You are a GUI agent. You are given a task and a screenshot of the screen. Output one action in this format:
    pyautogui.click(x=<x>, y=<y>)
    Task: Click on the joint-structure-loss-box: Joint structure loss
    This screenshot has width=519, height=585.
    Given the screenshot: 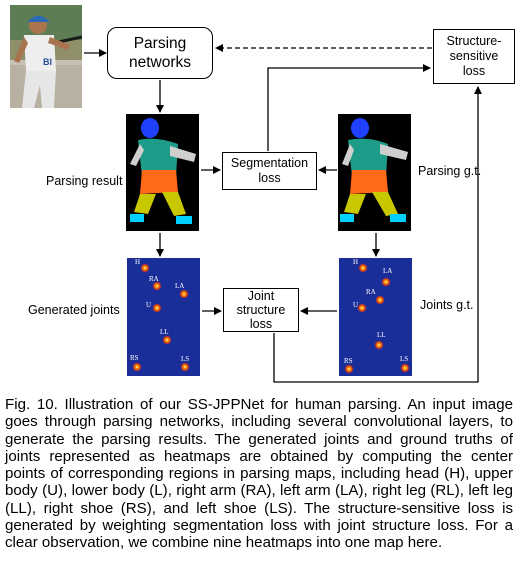 What is the action you would take?
    pyautogui.click(x=261, y=310)
    